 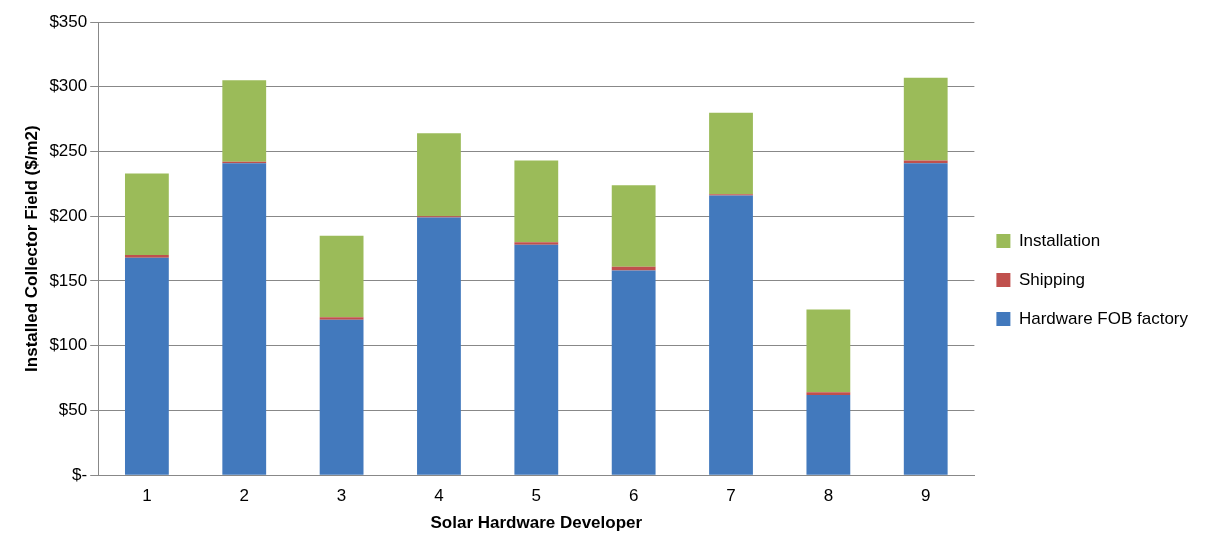 I want to click on x-tick-label: 9, so click(x=925, y=496).